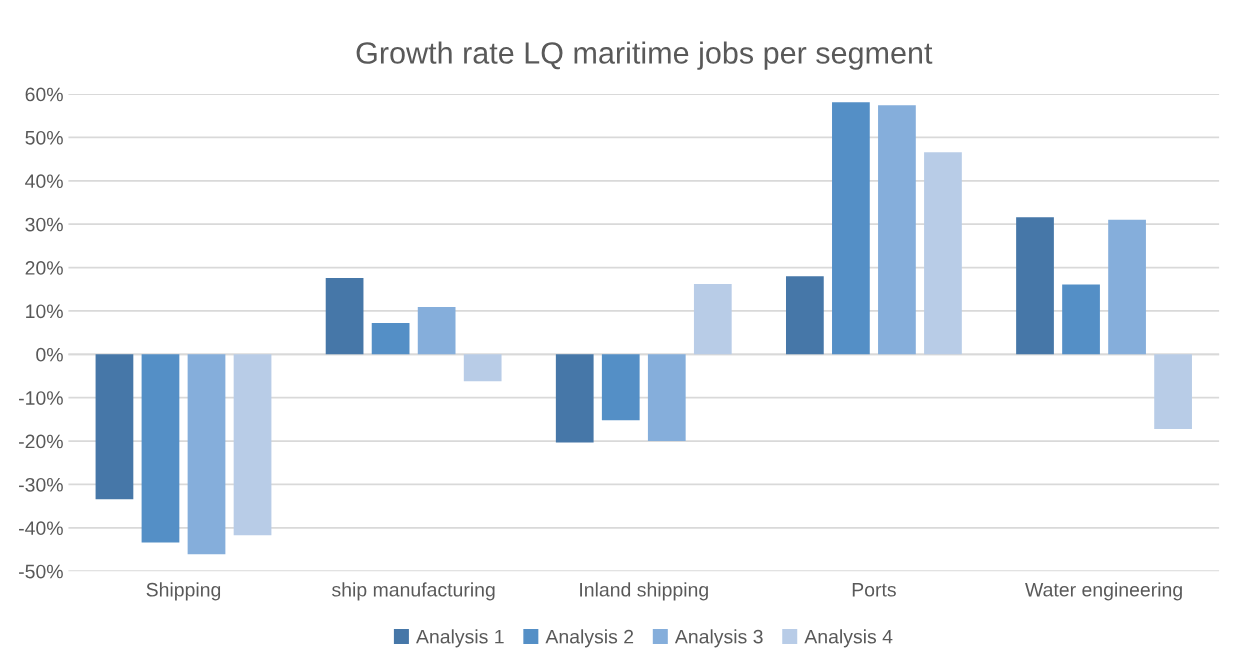  I want to click on x-tick-label: Shipping, so click(183, 591).